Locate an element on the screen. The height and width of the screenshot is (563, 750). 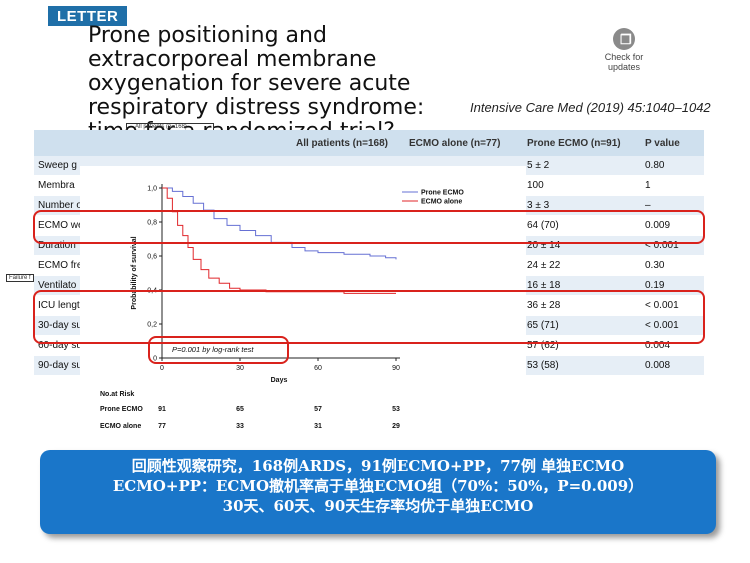
table-cell: 0.30 is located at coordinates (672, 265).